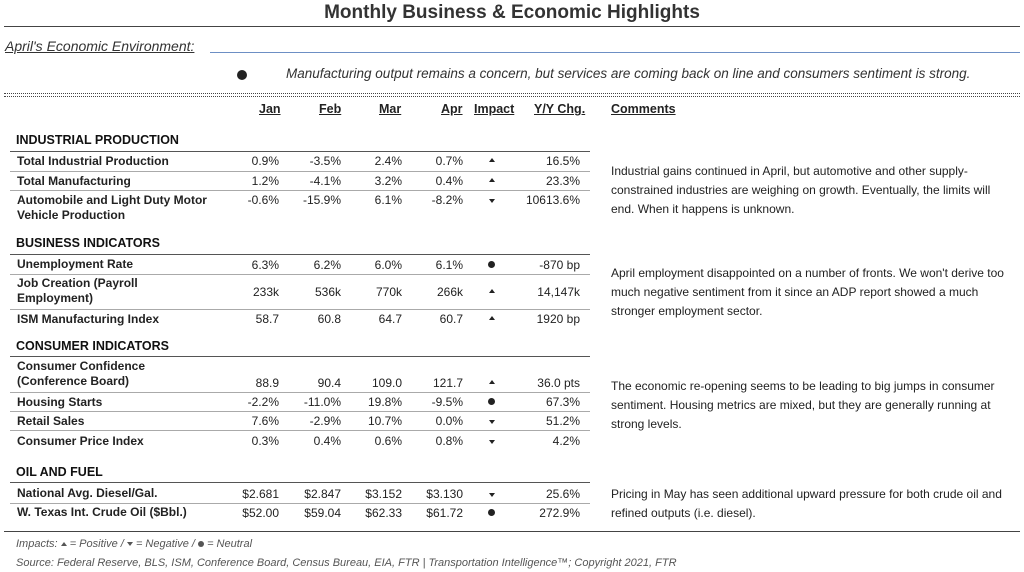  Describe the element at coordinates (325, 161) in the screenshot. I see `cell-feb: -3.5%` at that location.